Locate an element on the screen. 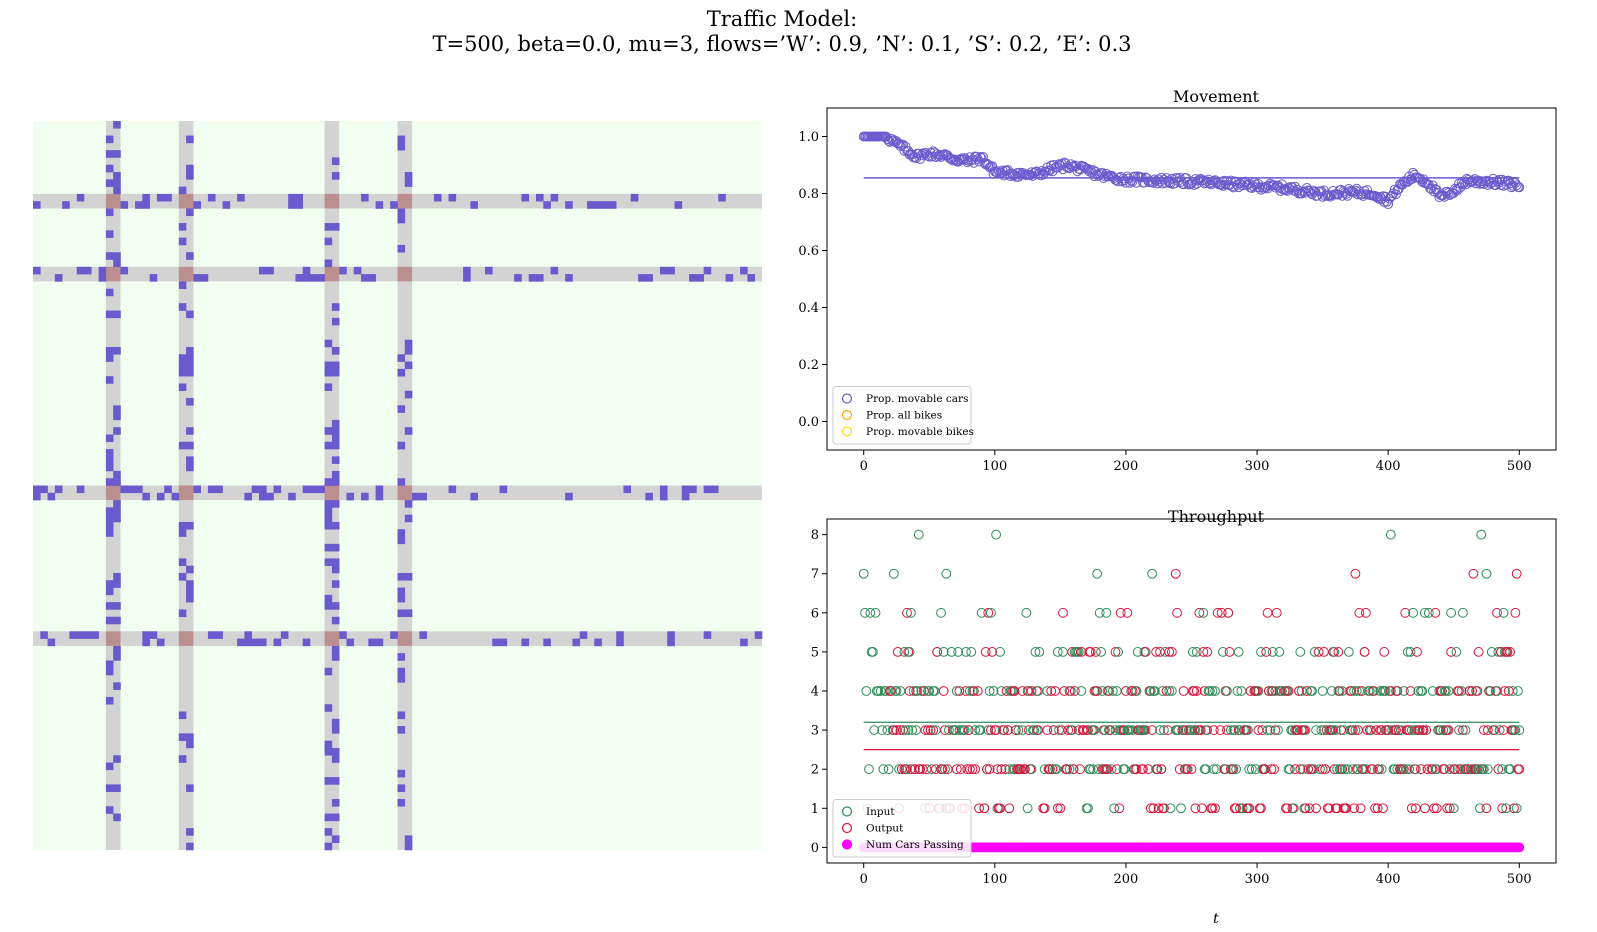 The height and width of the screenshot is (932, 1597). movement-legend-marker is located at coordinates (847, 398).